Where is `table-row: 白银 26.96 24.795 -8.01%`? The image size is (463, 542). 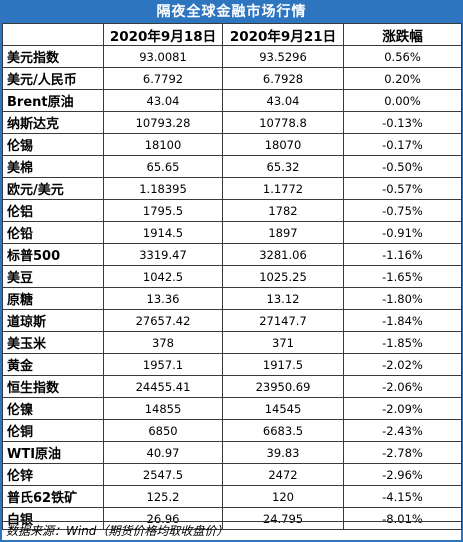
table-row: 白银 26.96 24.795 -8.01% is located at coordinates (232, 518).